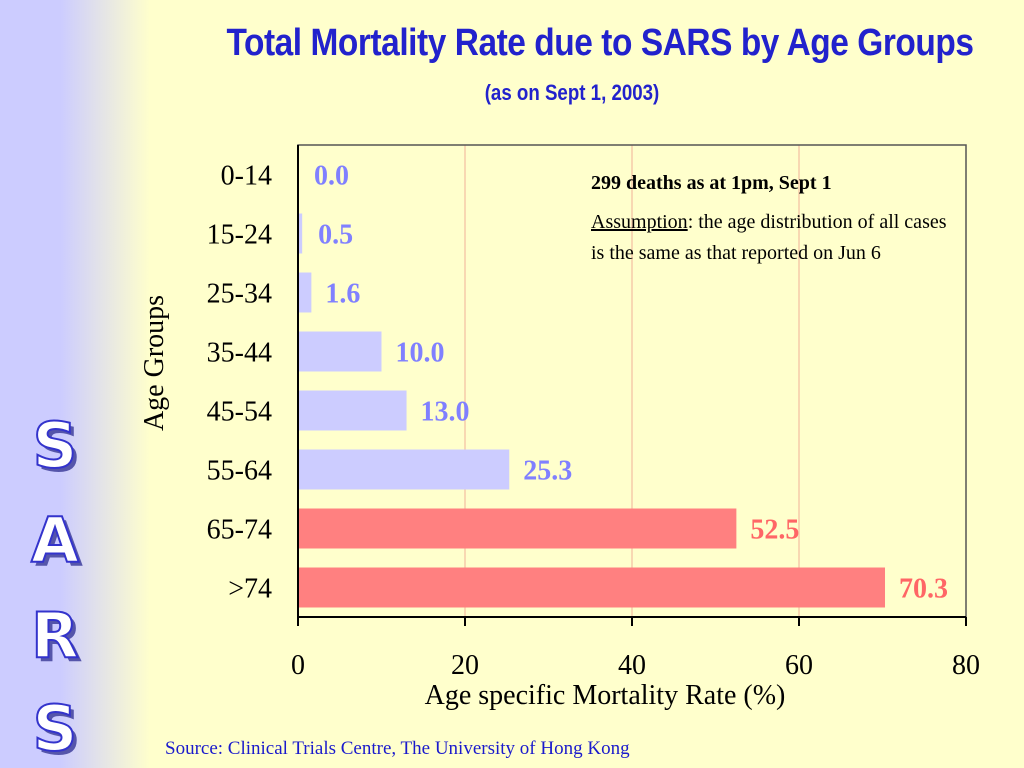  What do you see at coordinates (923, 589) in the screenshot?
I see `value-label-7: 70.3` at bounding box center [923, 589].